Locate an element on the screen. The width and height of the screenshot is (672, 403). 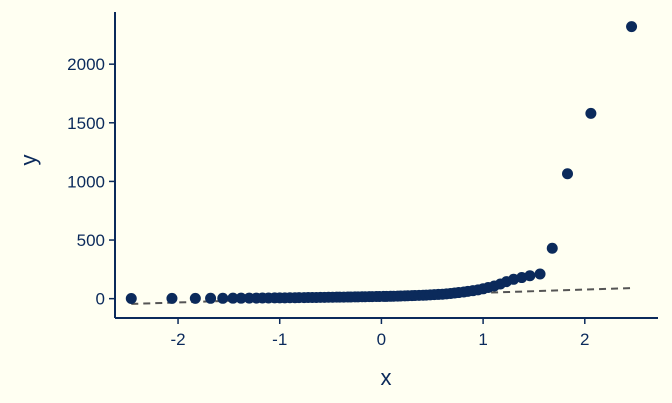
y-tick-label: 1000 is located at coordinates (86, 181).